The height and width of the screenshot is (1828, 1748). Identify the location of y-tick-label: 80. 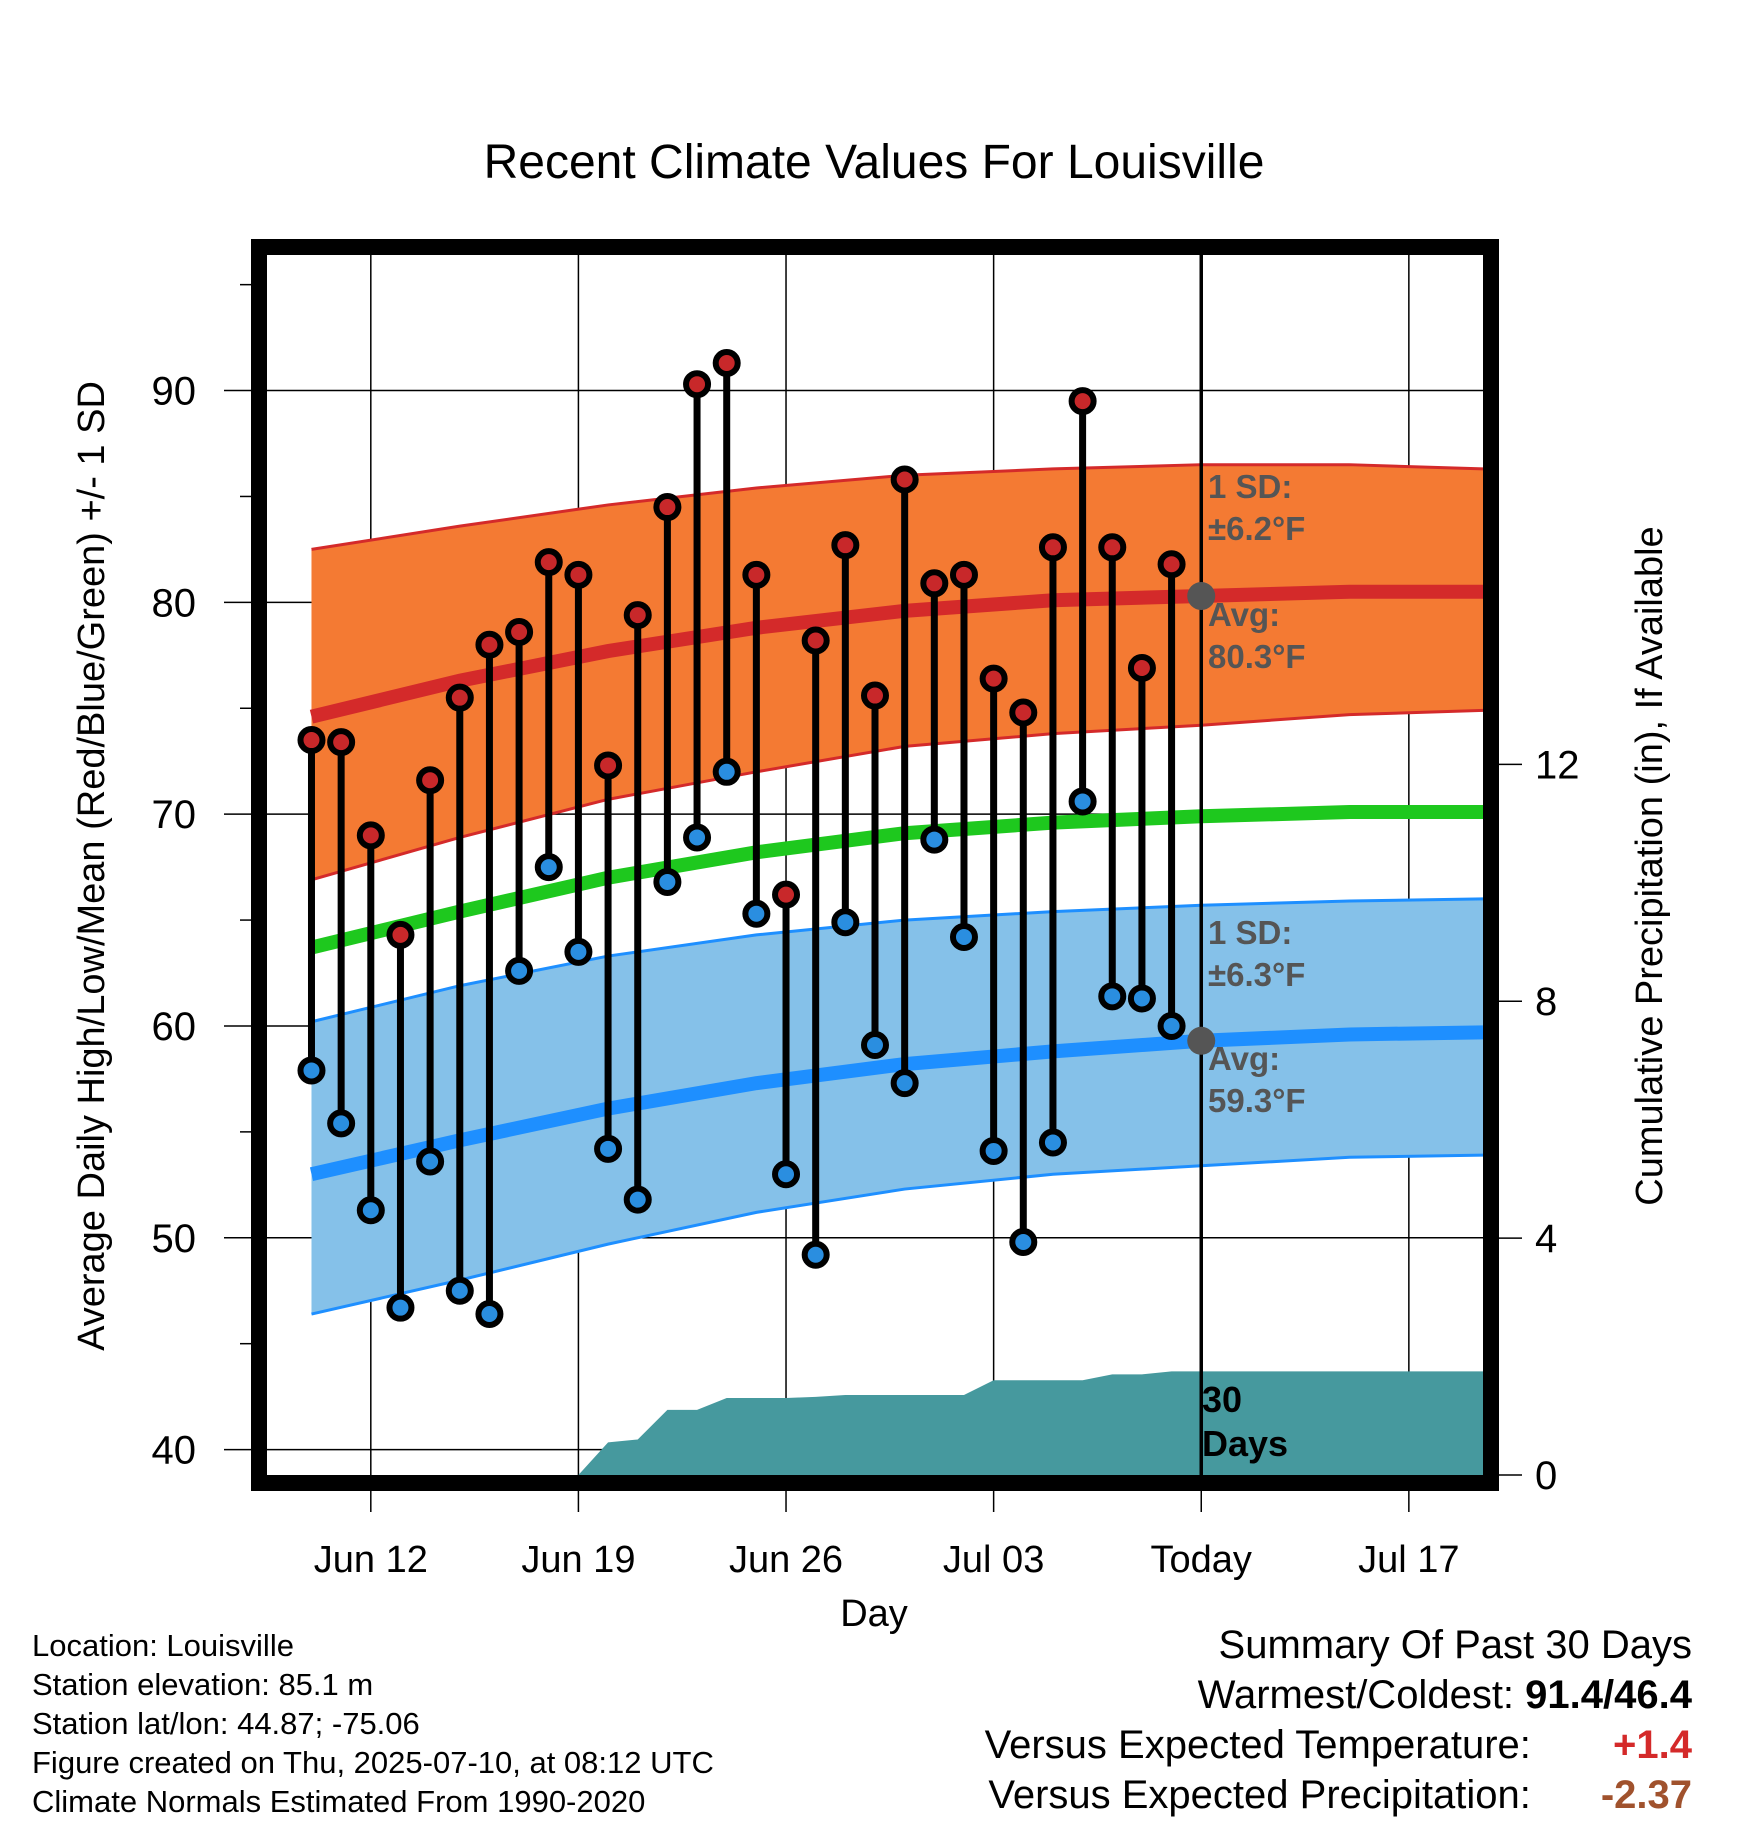
(174, 603).